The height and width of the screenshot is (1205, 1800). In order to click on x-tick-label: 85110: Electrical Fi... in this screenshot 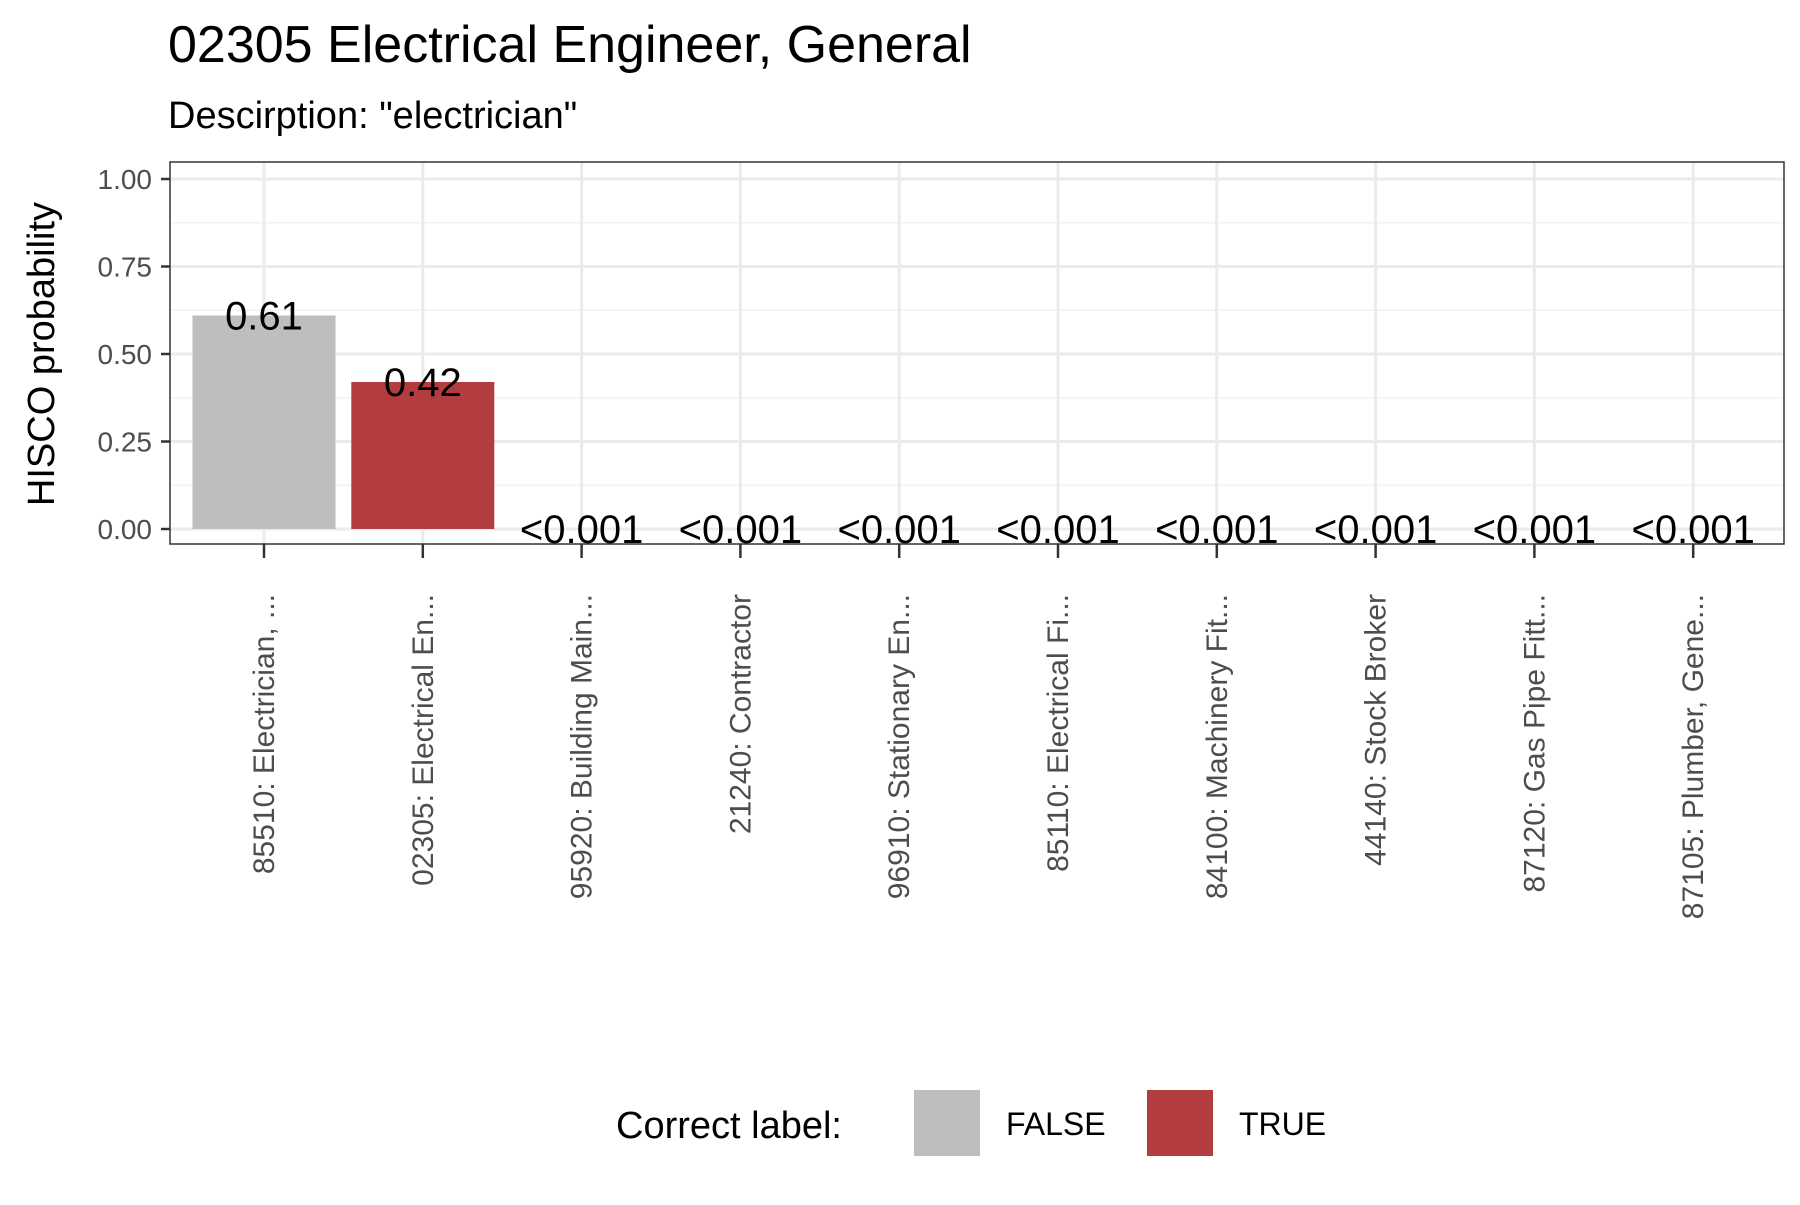, I will do `click(1058, 733)`.